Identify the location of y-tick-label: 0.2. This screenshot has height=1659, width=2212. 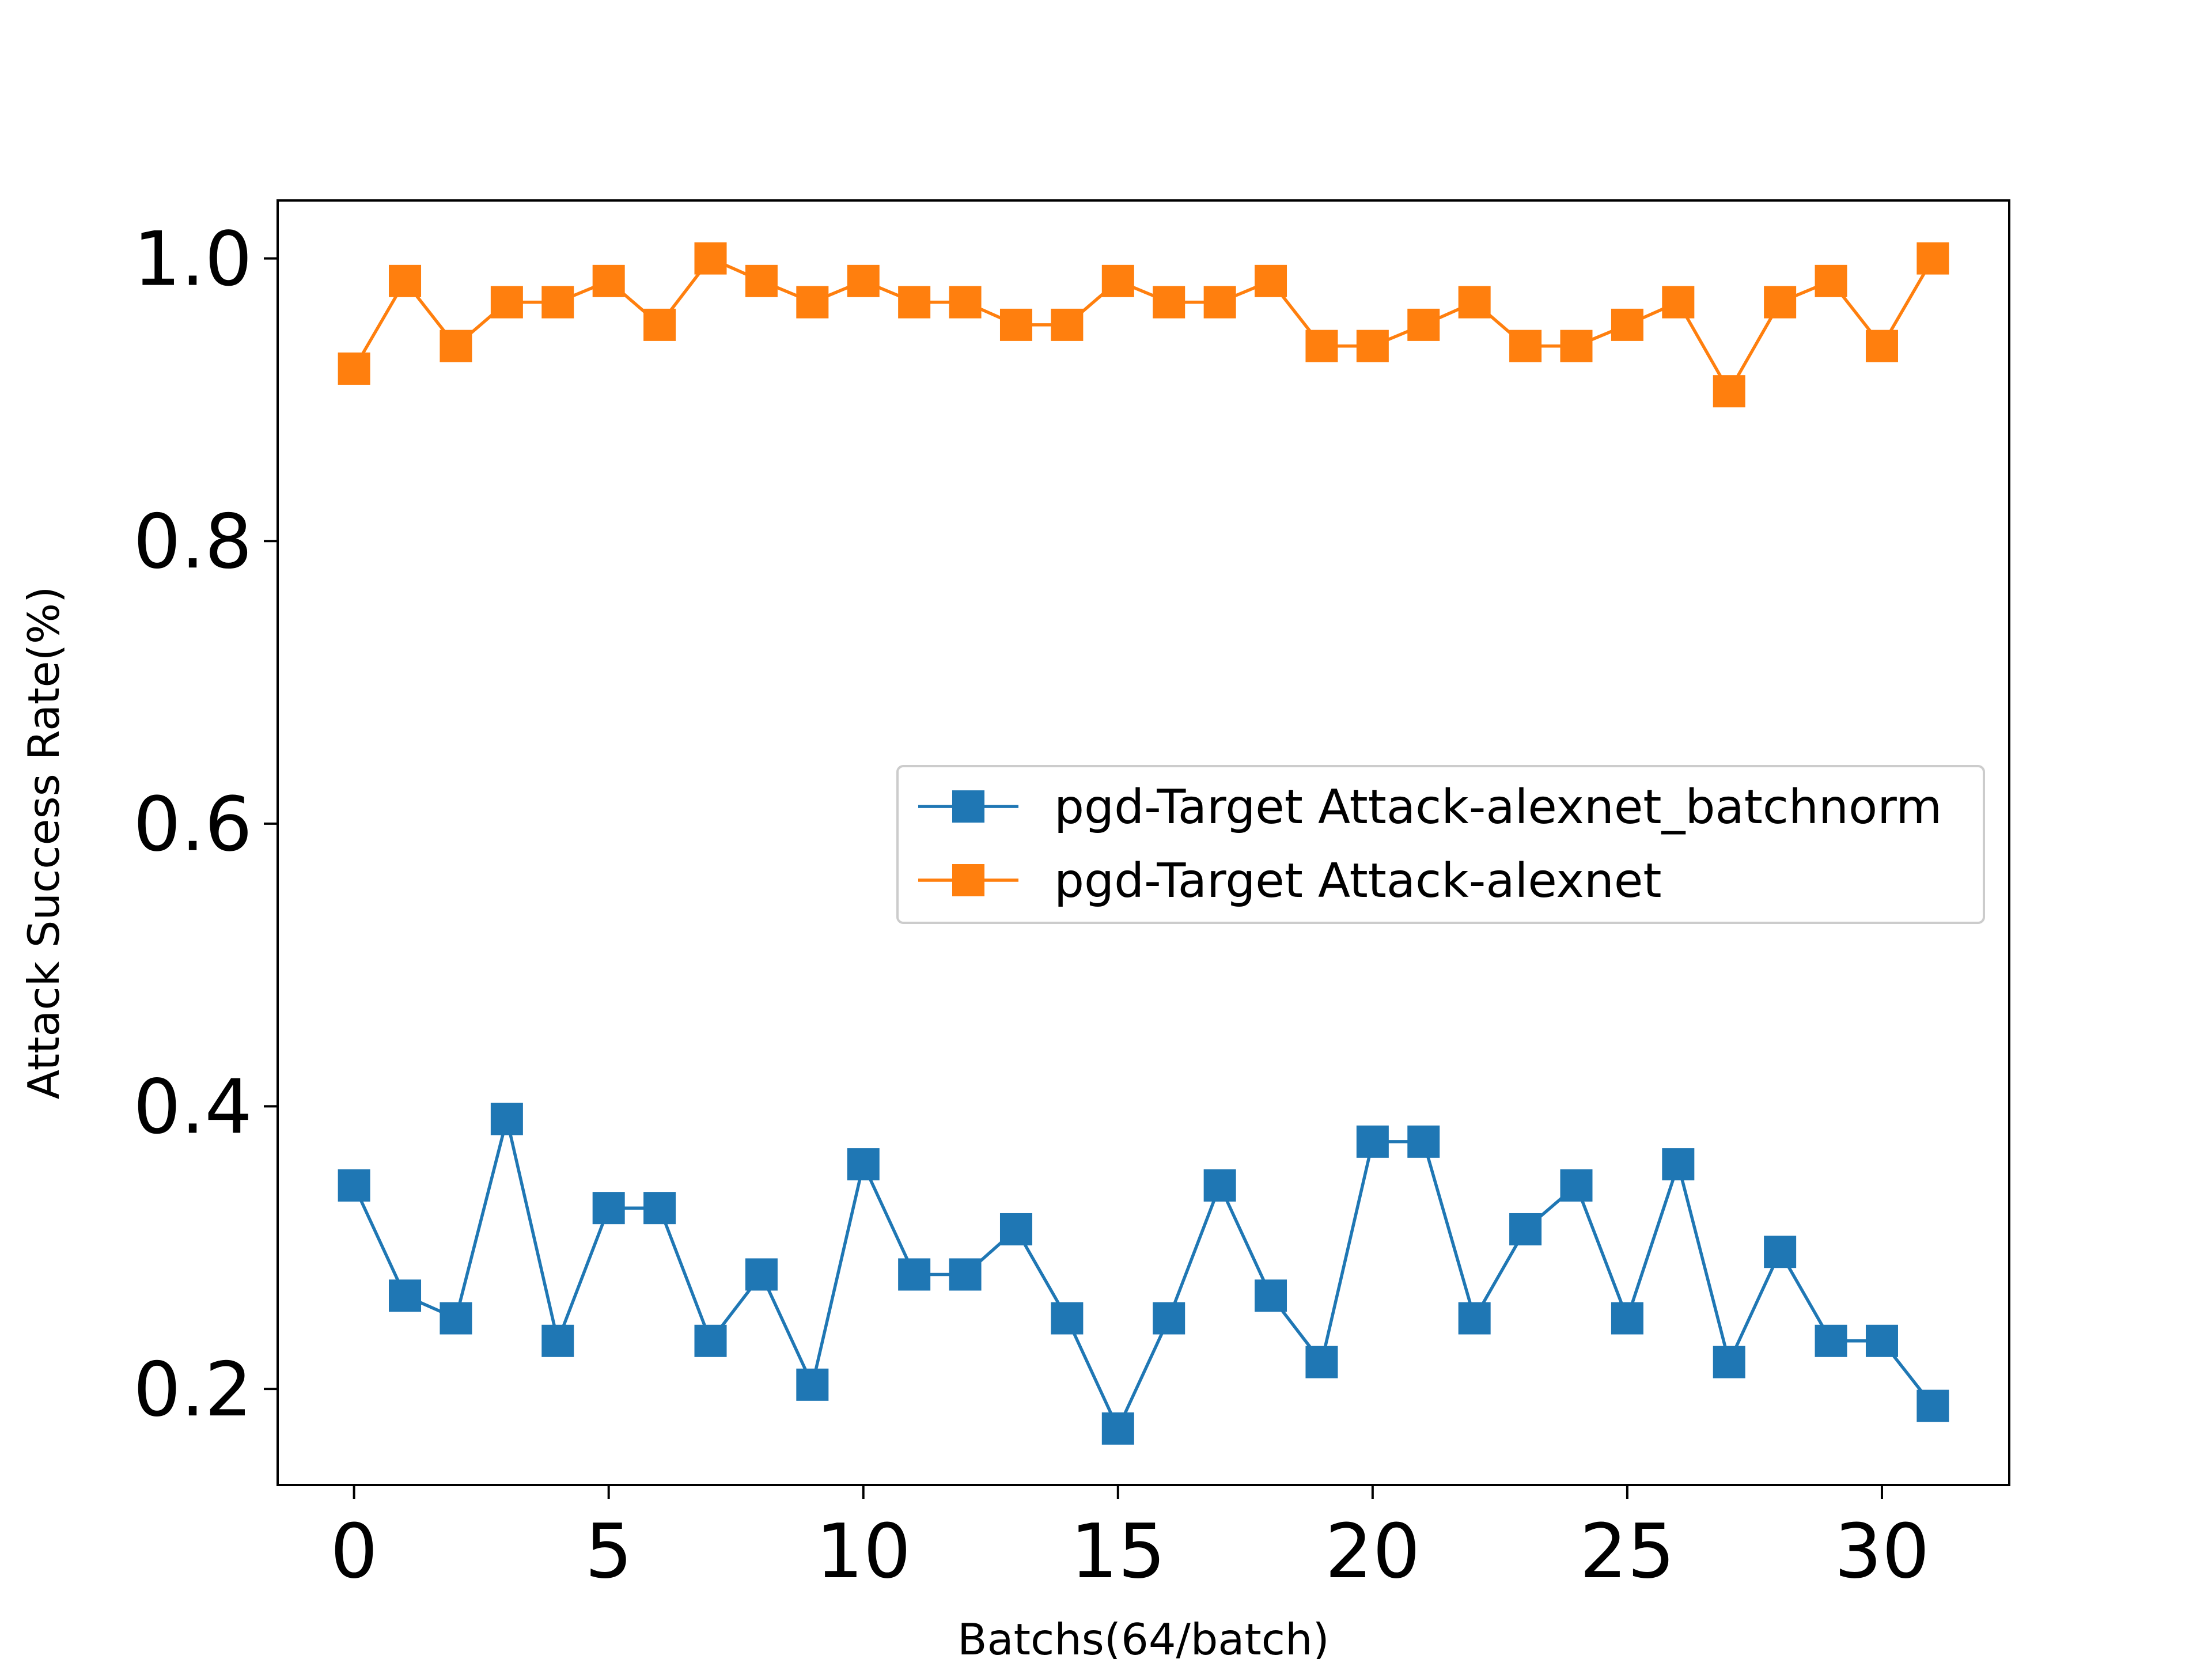
(192, 1389).